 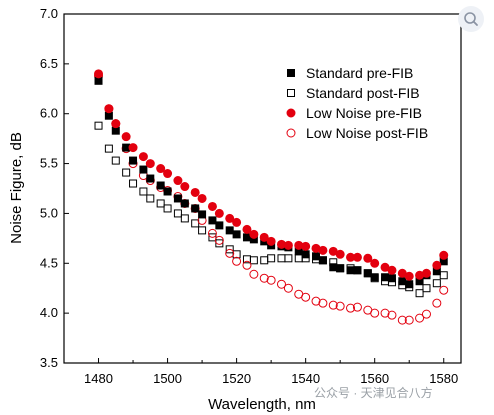 What do you see at coordinates (49, 312) in the screenshot?
I see `y-tick-label: 4.0` at bounding box center [49, 312].